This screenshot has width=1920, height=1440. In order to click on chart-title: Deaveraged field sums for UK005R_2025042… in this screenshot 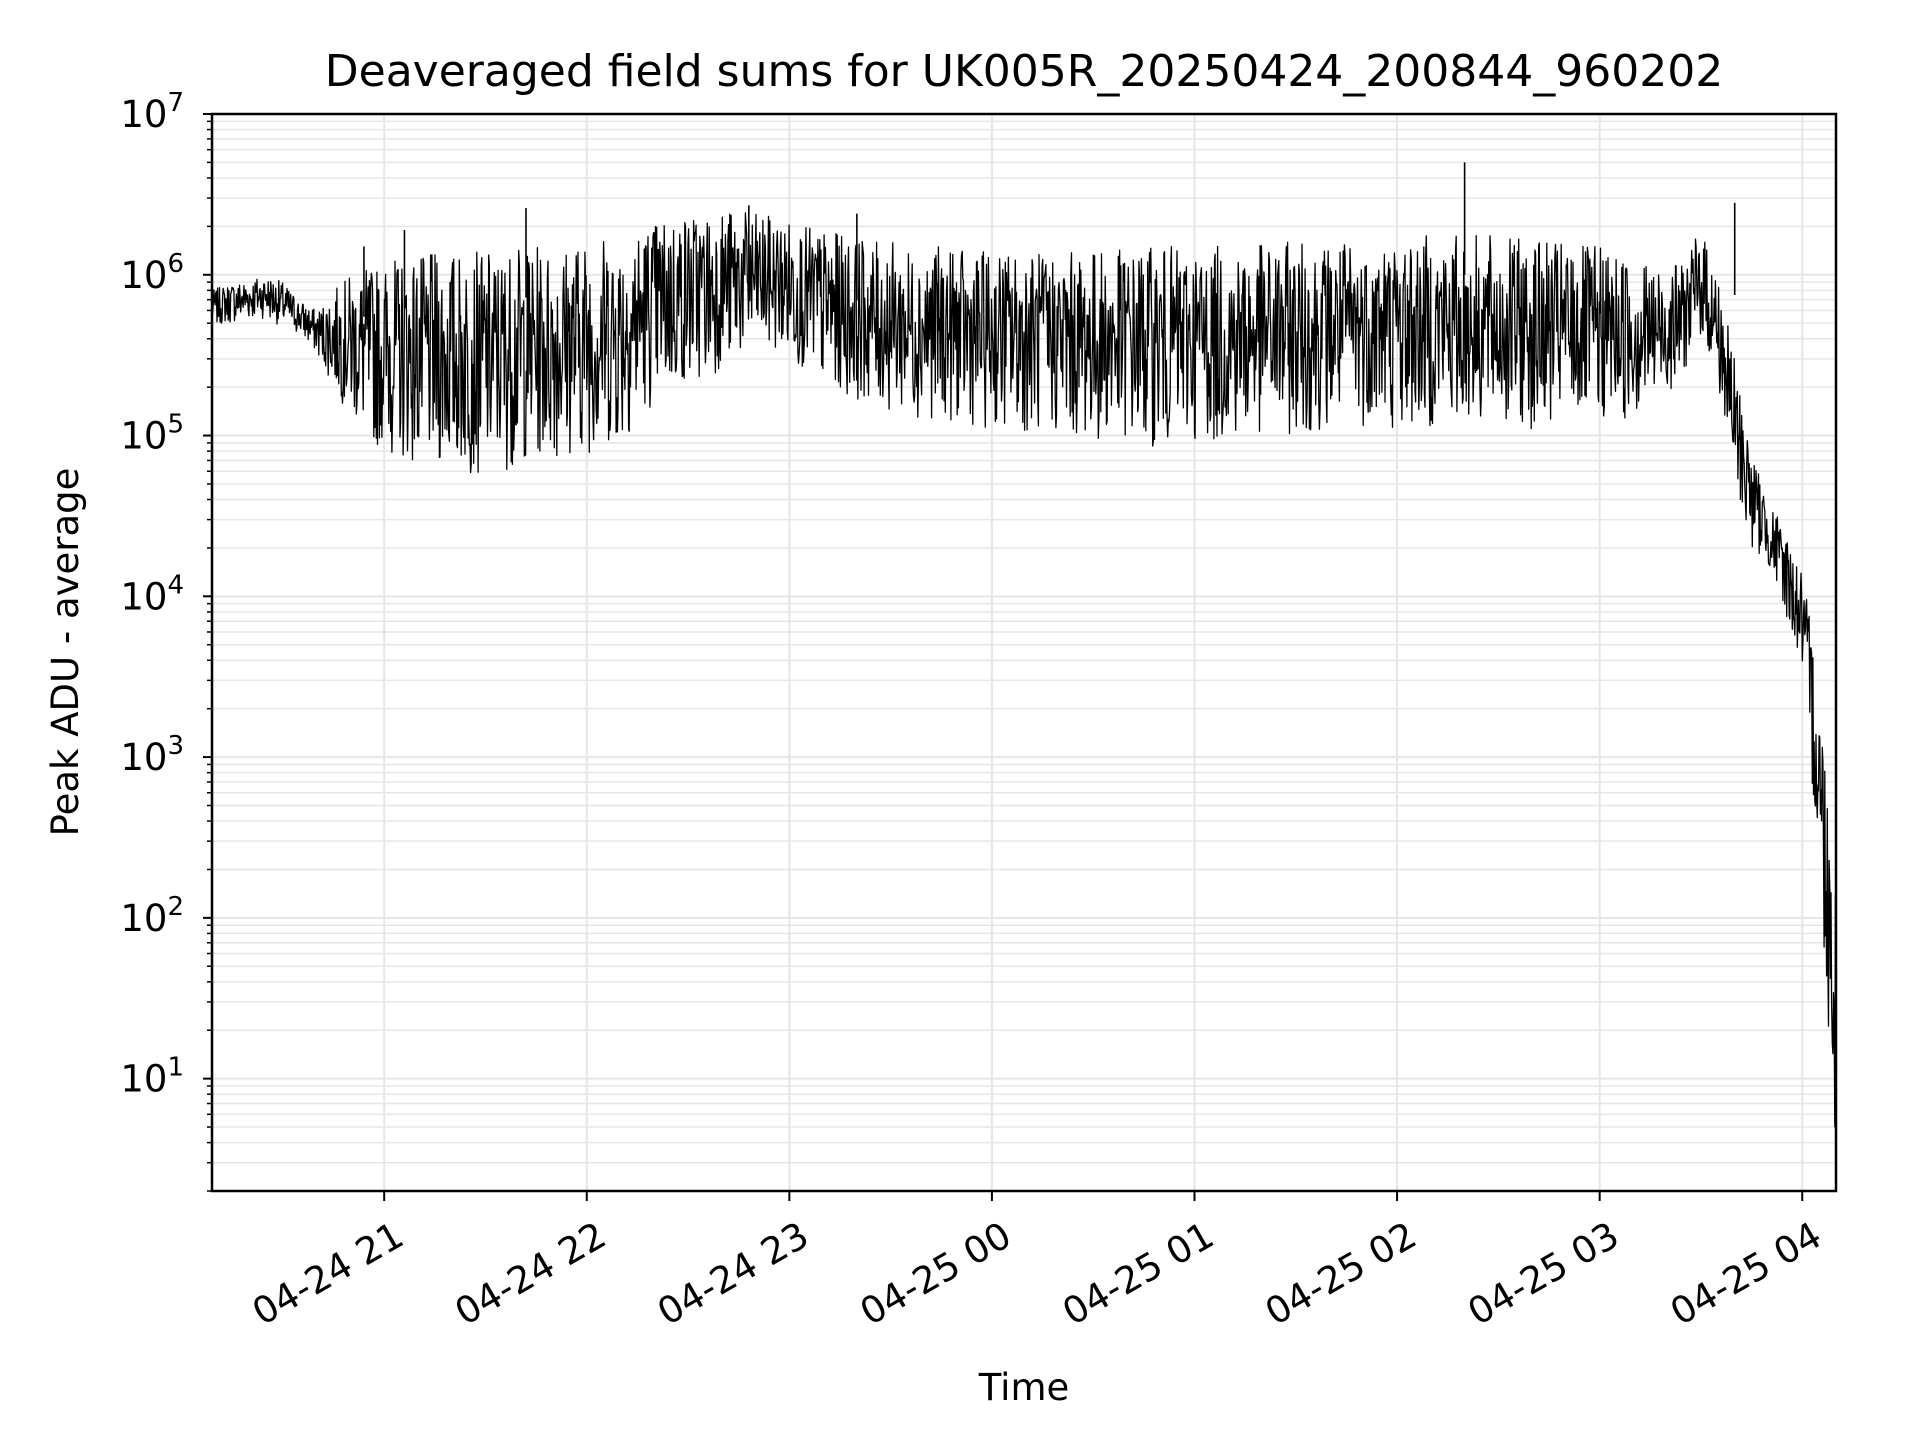, I will do `click(1024, 71)`.